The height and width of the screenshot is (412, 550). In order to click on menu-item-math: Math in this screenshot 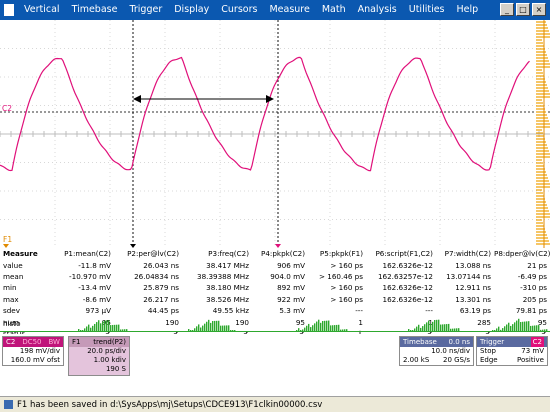, I will do `click(333, 9)`.